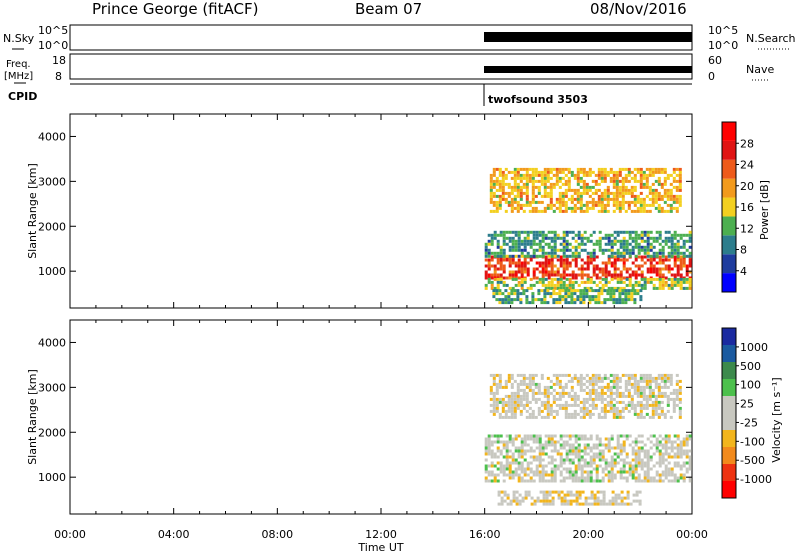  I want to click on time-tick-label: 00:00, so click(692, 534).